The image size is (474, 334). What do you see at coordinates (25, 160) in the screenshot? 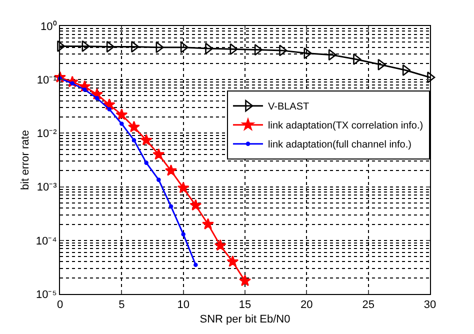
I see `y-axis-title: bit error rate` at bounding box center [25, 160].